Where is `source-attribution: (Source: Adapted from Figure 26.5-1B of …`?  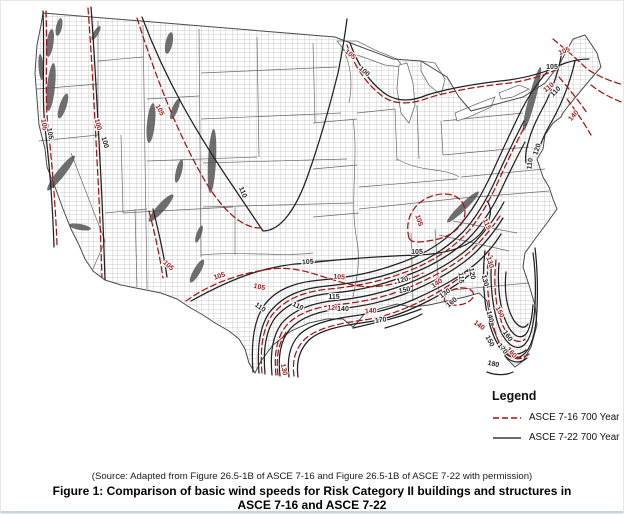 source-attribution: (Source: Adapted from Figure 26.5-1B of … is located at coordinates (312, 476).